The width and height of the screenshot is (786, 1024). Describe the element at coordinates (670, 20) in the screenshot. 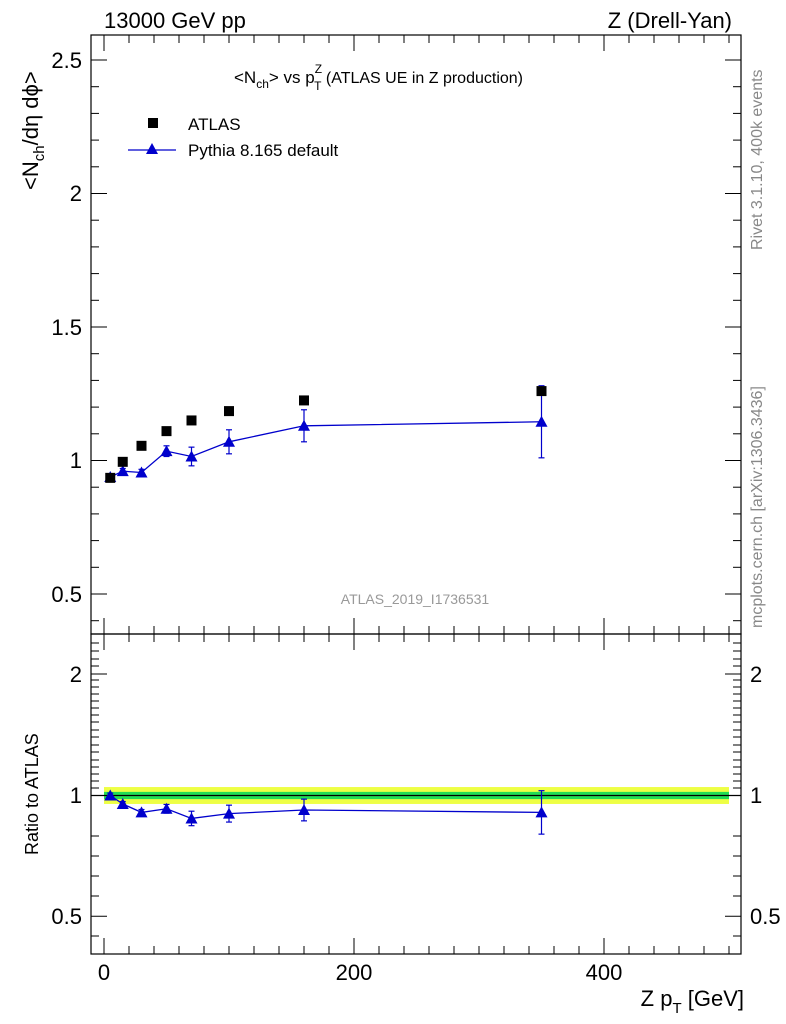

I see `header-right: Z (Drell-Yan)` at that location.